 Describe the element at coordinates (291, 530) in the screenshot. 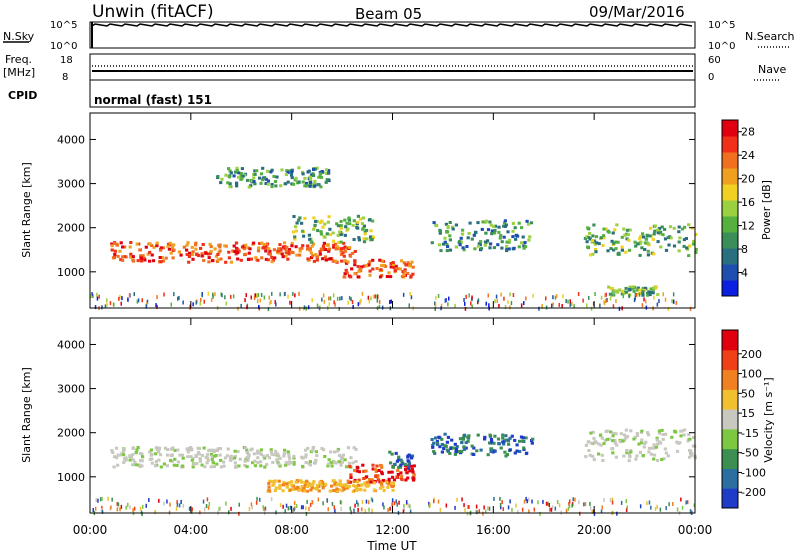

I see `xtick-label: 08:00` at that location.